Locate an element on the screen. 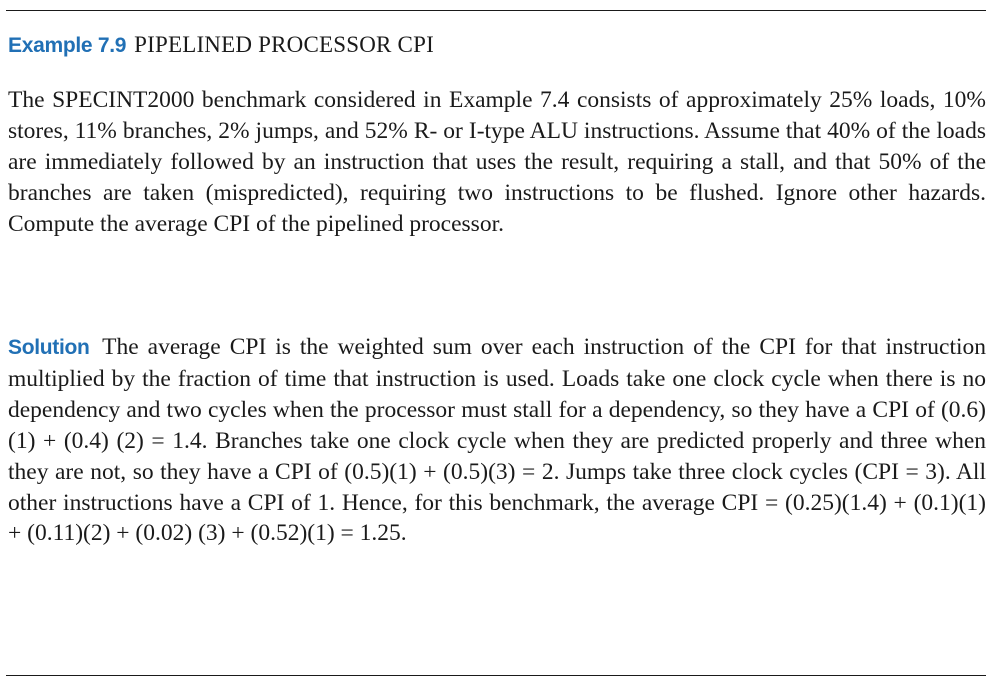 This screenshot has width=992, height=683. example-title: PIPELINED PROCESSOR CPI is located at coordinates (284, 44).